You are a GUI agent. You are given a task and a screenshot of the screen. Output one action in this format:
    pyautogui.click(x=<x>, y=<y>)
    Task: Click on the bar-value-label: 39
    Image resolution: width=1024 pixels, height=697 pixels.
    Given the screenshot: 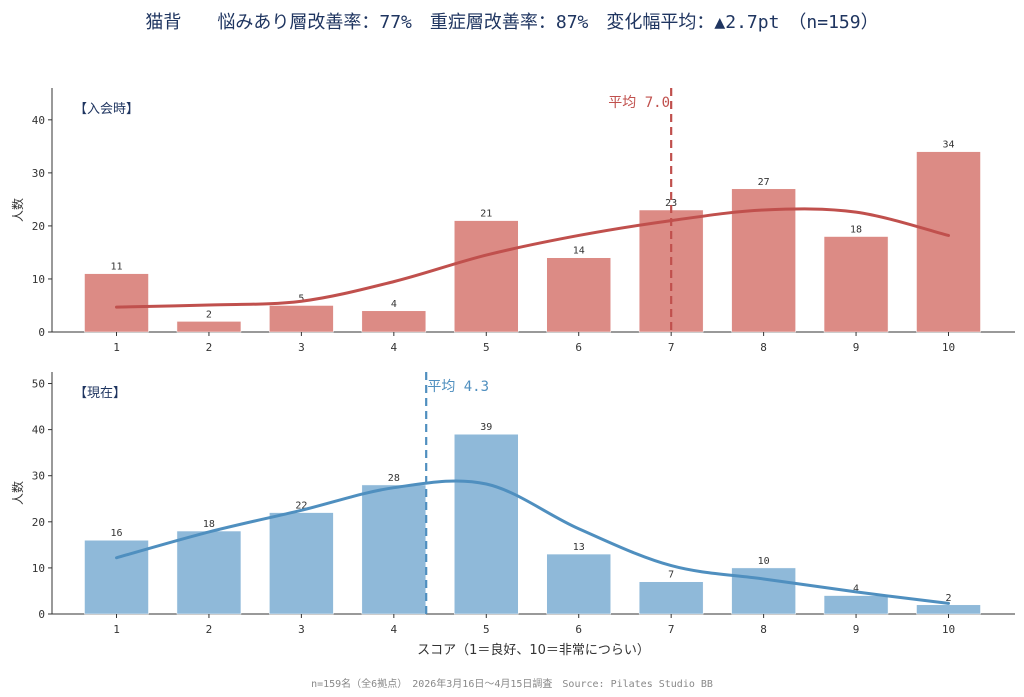 What is the action you would take?
    pyautogui.click(x=486, y=427)
    